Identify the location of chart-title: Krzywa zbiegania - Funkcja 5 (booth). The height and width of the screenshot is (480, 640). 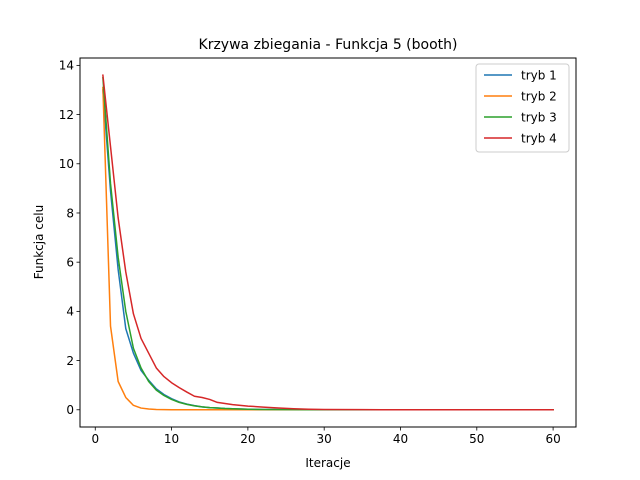
(328, 45).